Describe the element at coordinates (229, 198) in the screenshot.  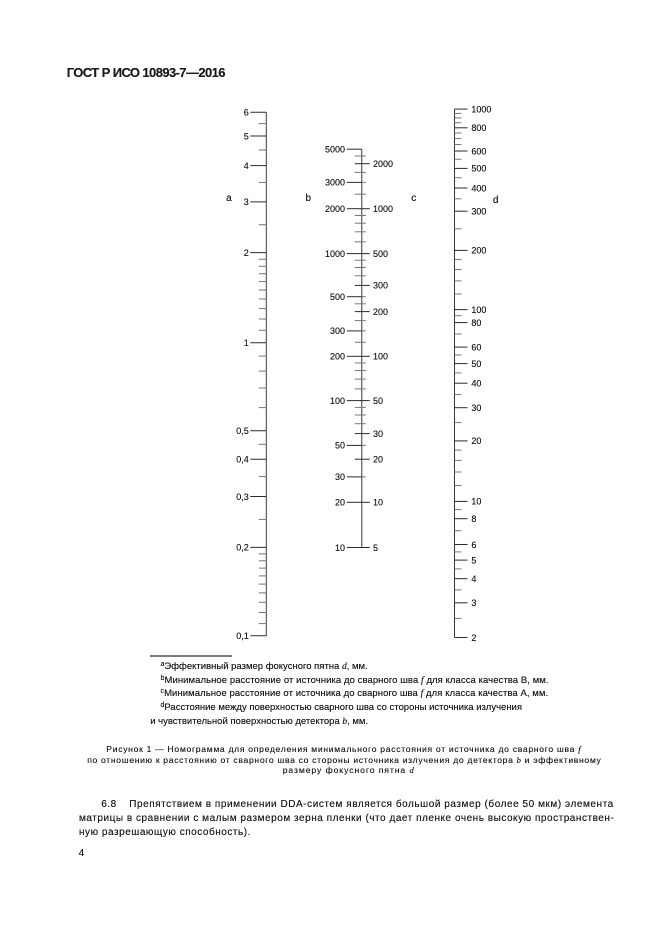
I see `svg-text: a` at that location.